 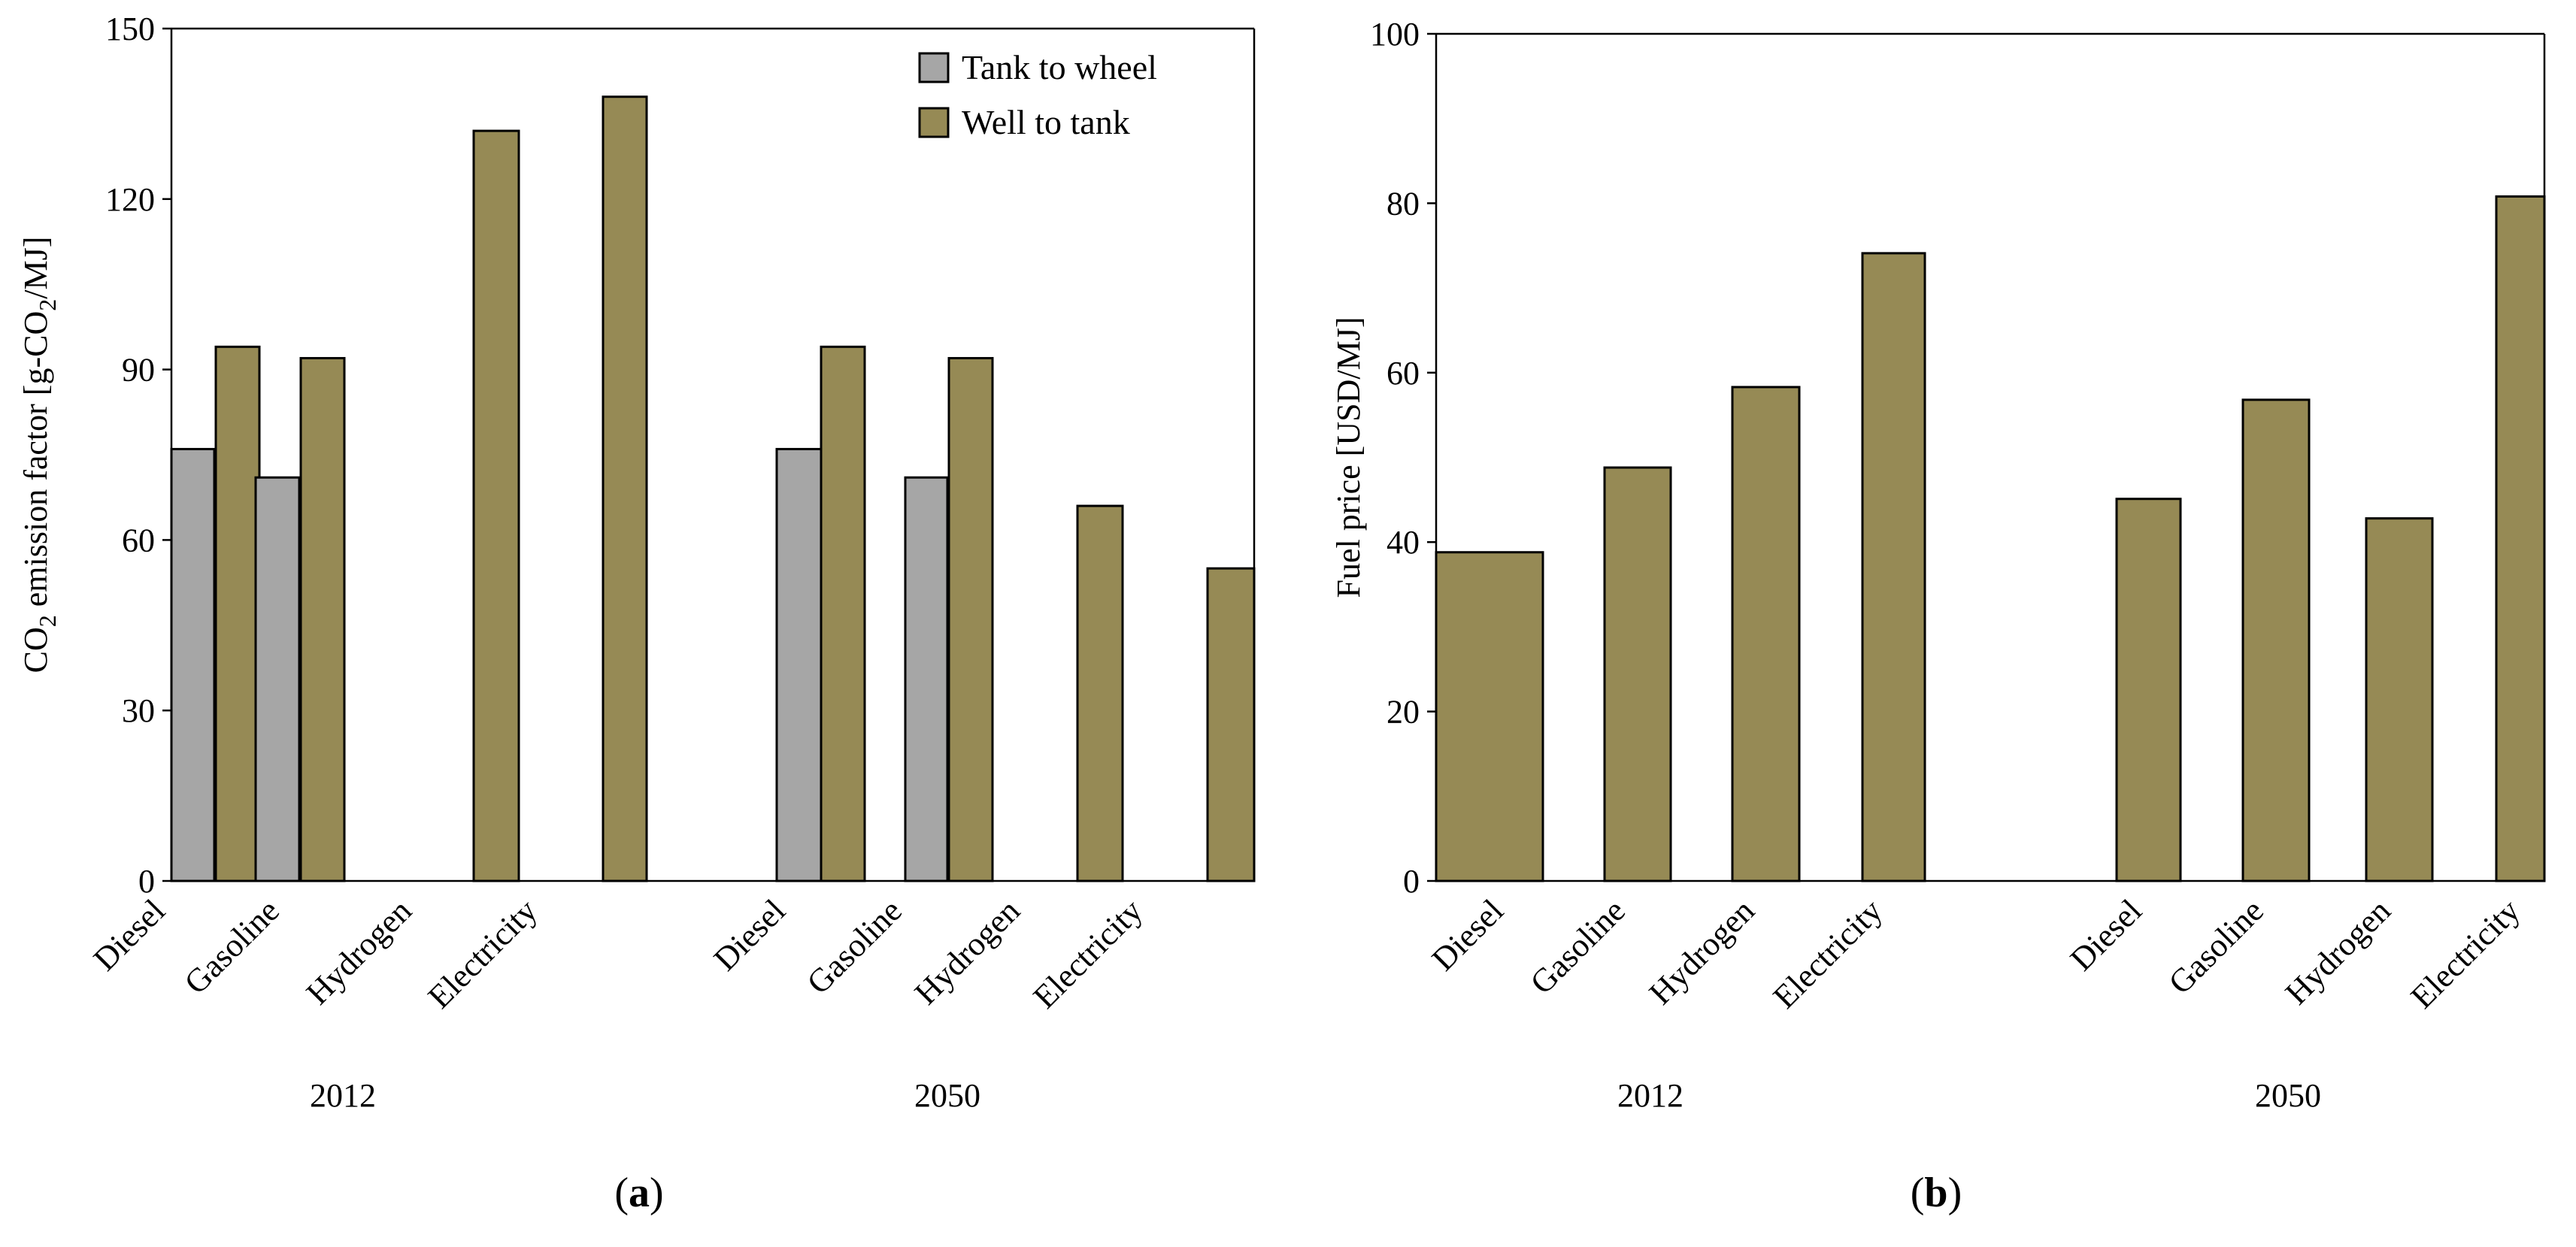 I want to click on y-tick-label: 80, so click(x=1403, y=204).